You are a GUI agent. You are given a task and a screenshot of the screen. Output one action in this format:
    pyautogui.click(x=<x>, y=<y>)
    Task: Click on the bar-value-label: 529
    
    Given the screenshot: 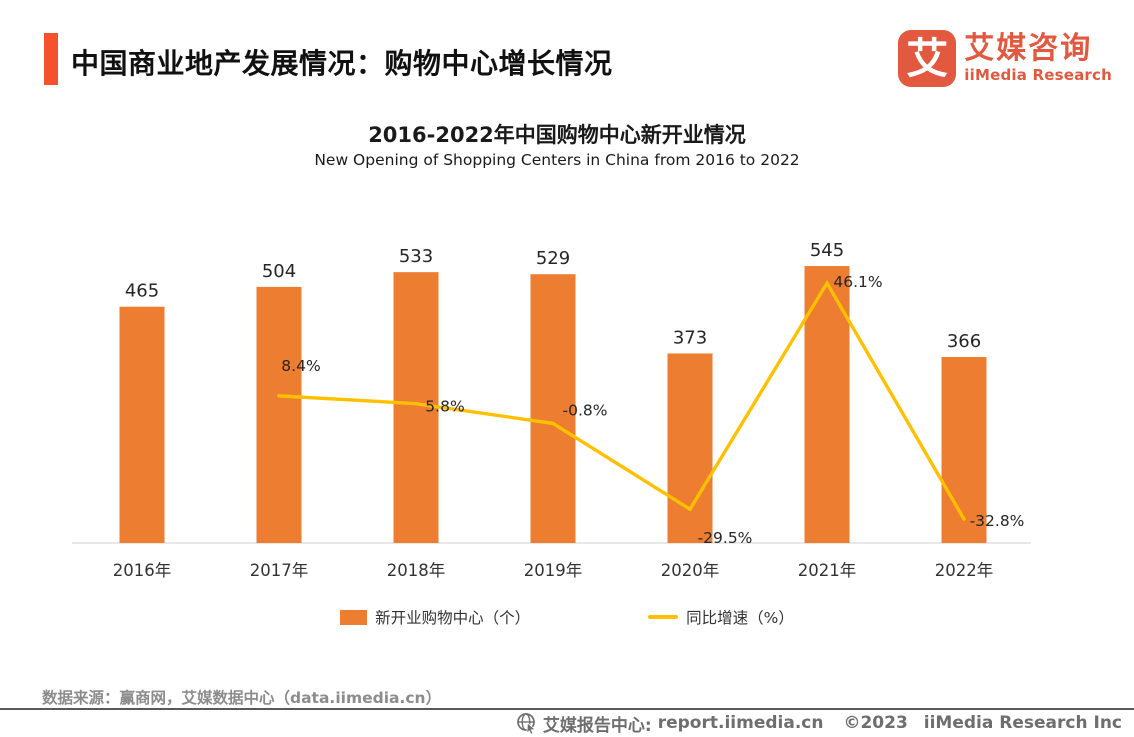 What is the action you would take?
    pyautogui.click(x=553, y=258)
    